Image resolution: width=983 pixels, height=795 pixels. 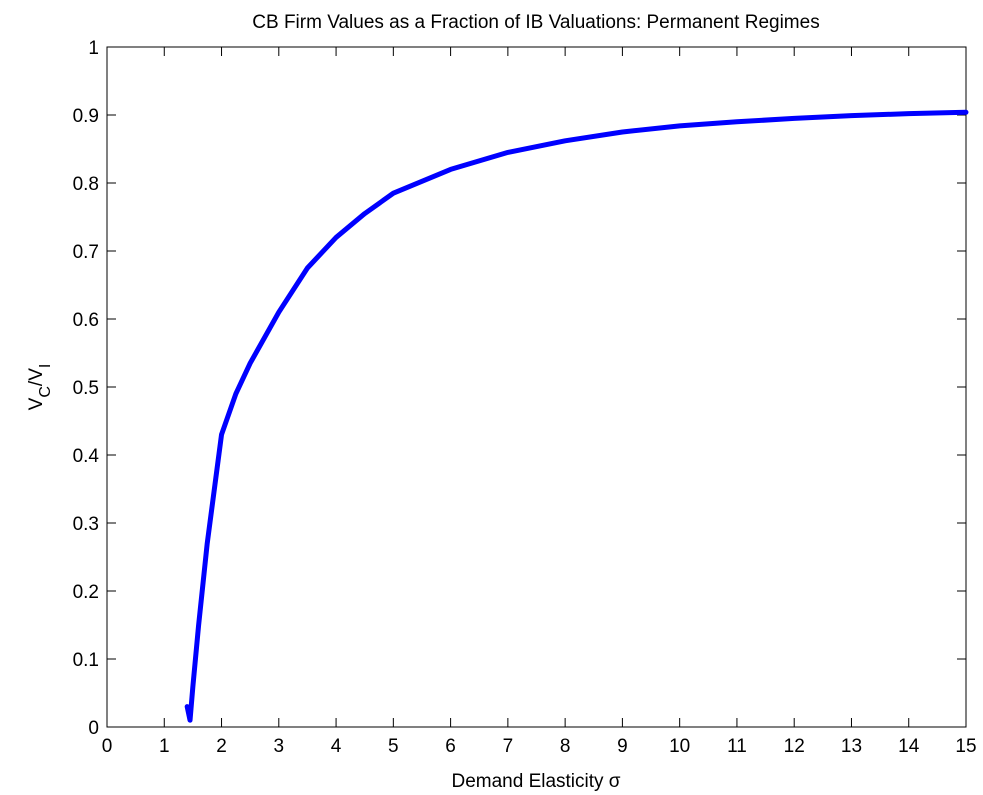 I want to click on y-tick-label: 0.7, so click(x=86, y=252).